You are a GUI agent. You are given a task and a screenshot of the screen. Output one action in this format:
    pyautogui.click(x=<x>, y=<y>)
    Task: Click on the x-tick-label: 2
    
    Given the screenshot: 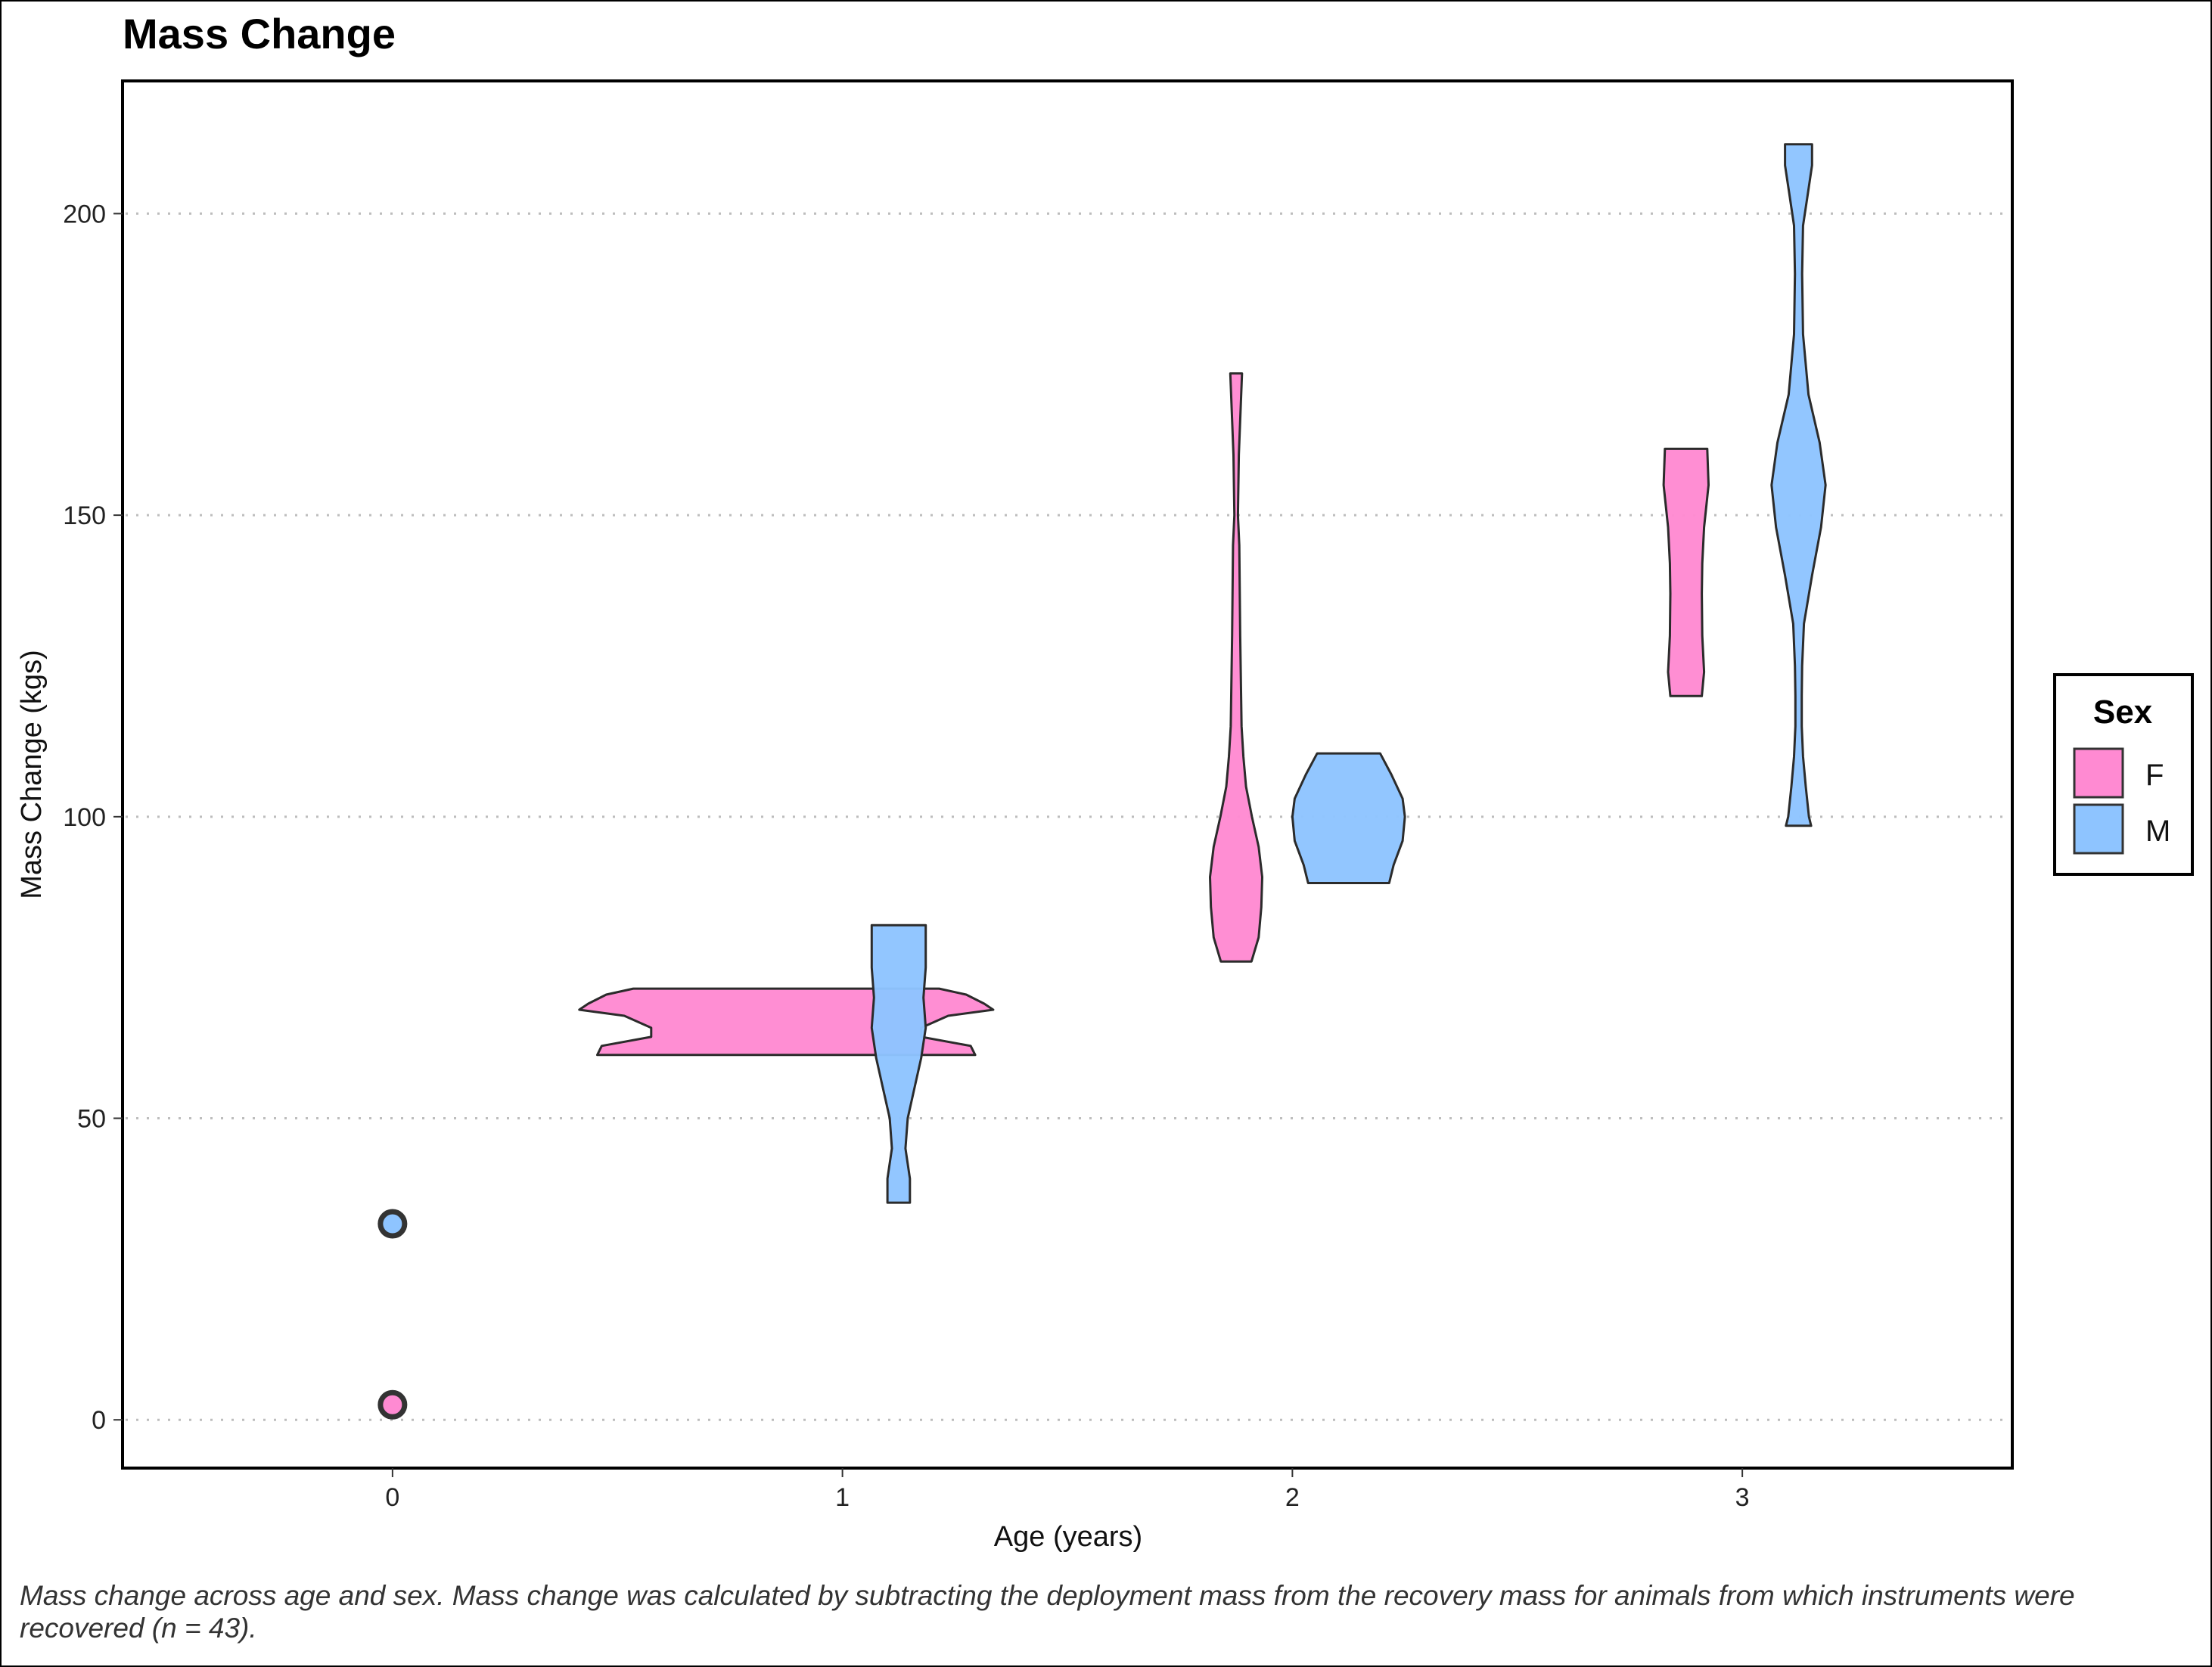 What is the action you would take?
    pyautogui.click(x=1292, y=1497)
    